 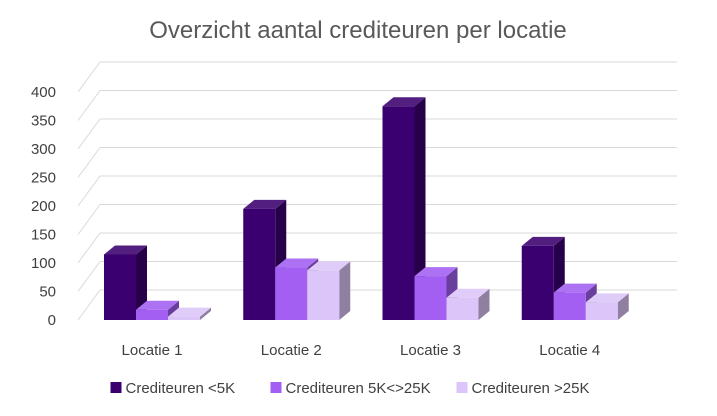 What do you see at coordinates (43, 178) in the screenshot?
I see `y-tick-label: 250` at bounding box center [43, 178].